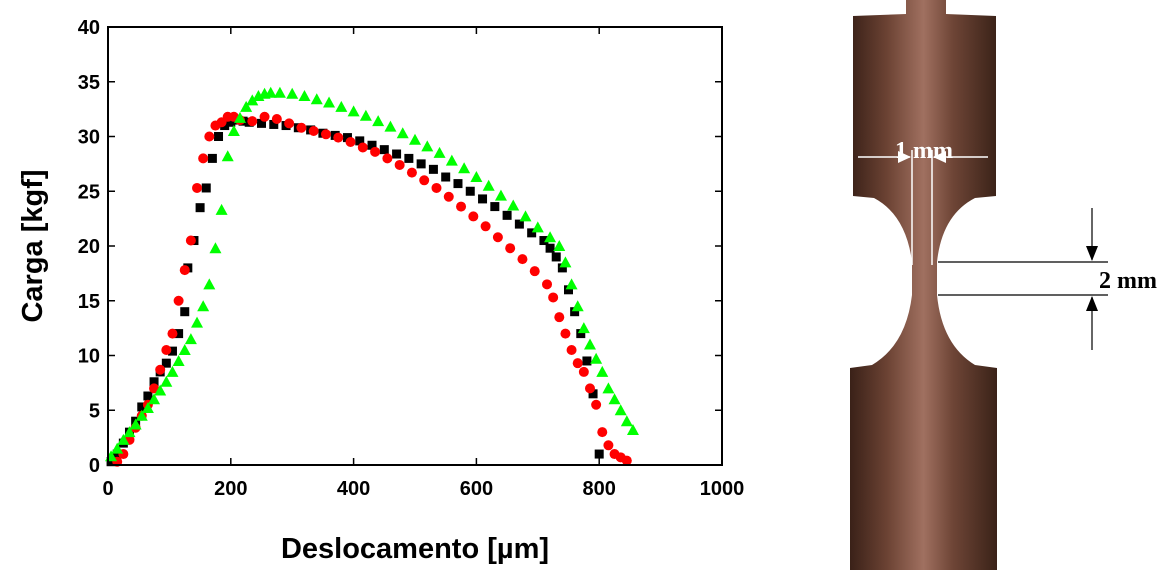 This screenshot has width=1170, height=570. What do you see at coordinates (1128, 281) in the screenshot?
I see `dimension-label: 2 mm` at bounding box center [1128, 281].